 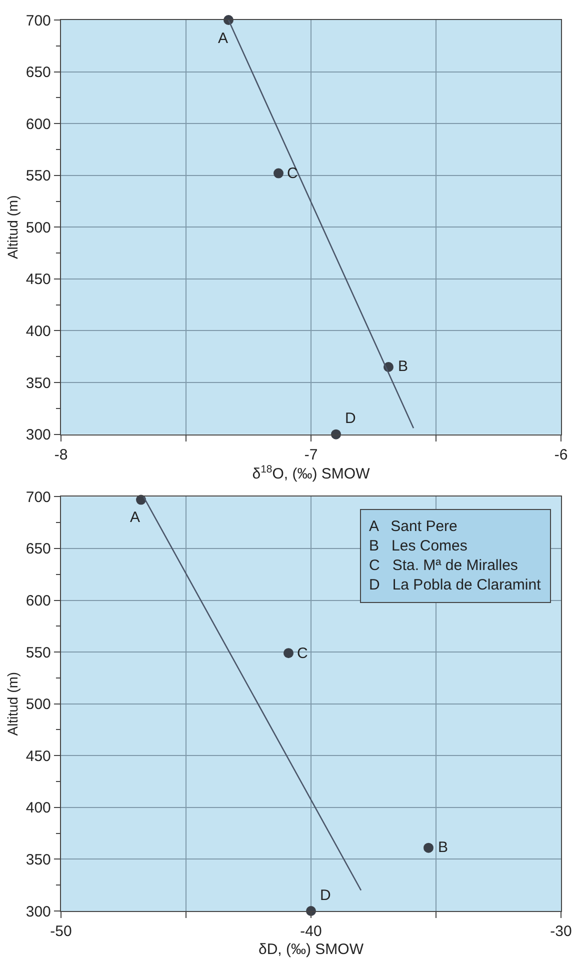 What do you see at coordinates (311, 949) in the screenshot?
I see `x-axis-title: δD, (‰) SMOW` at bounding box center [311, 949].